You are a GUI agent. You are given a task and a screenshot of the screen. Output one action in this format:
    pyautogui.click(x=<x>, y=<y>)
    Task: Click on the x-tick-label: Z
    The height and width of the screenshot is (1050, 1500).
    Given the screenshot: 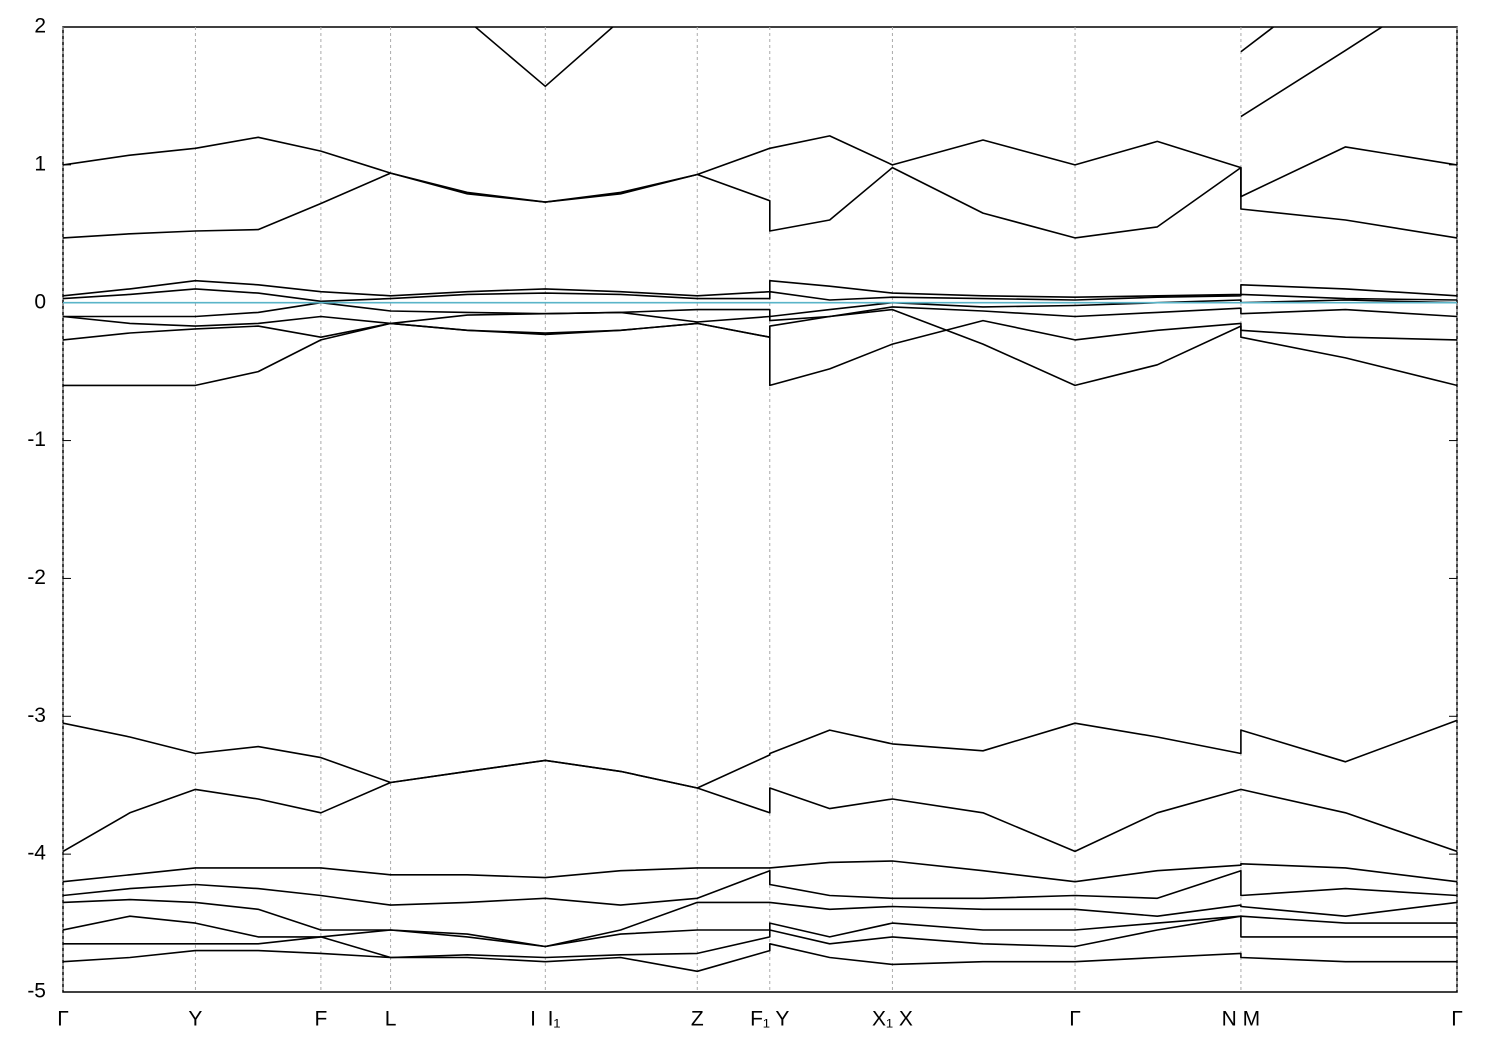 What is the action you would take?
    pyautogui.click(x=697, y=1019)
    